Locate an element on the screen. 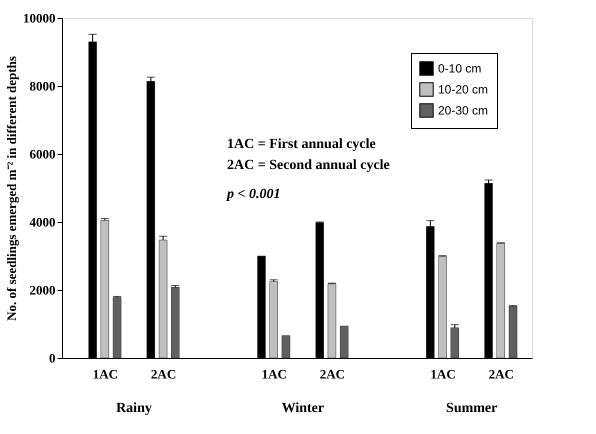  text: Summer is located at coordinates (472, 408).